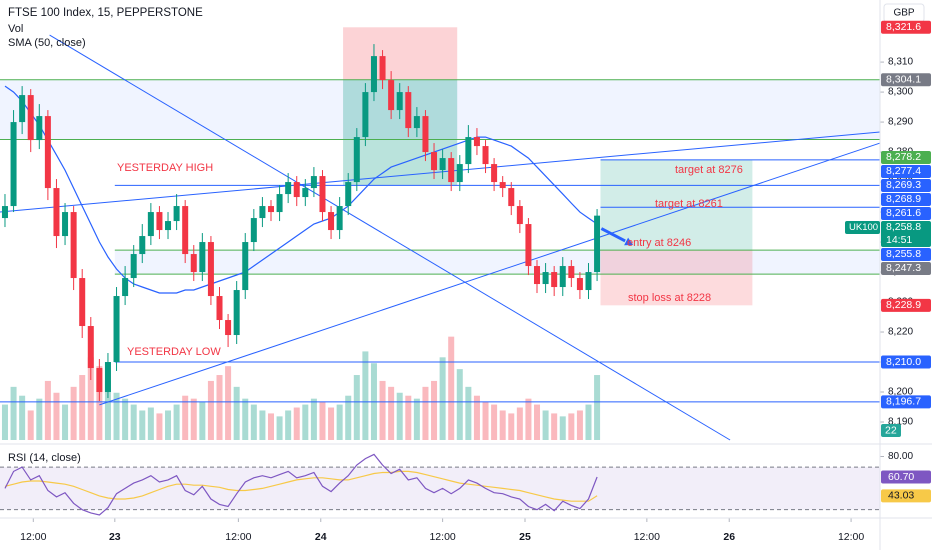  I want to click on rsi-title: RSI (14, close), so click(44, 458).